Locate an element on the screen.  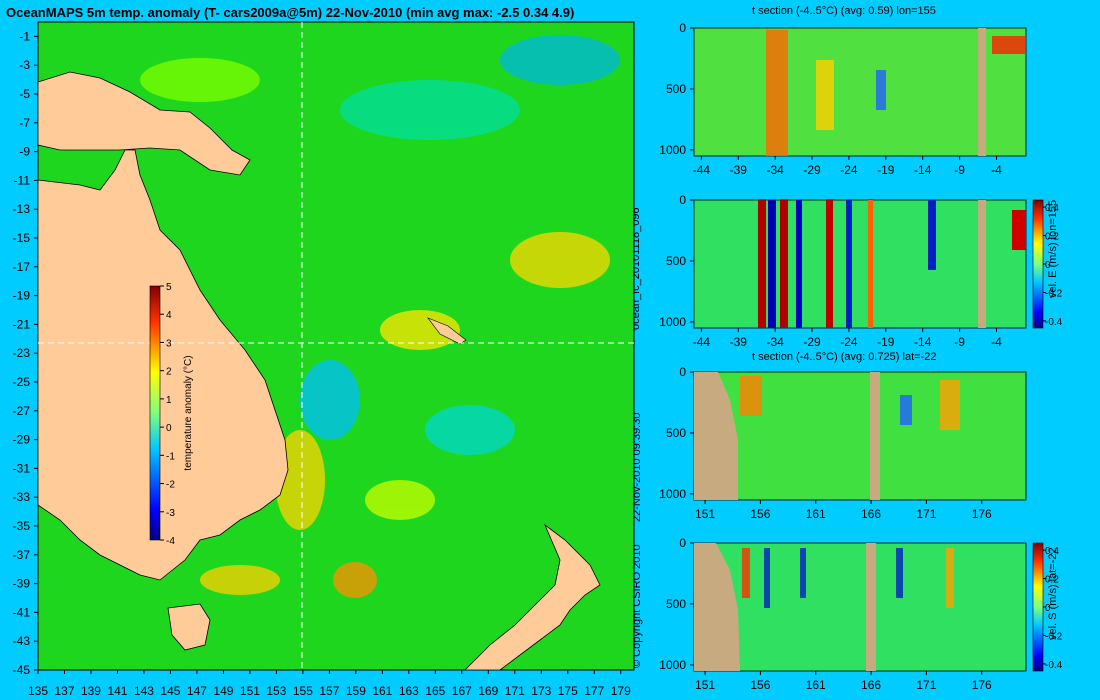
section1-field is located at coordinates (860, 92).